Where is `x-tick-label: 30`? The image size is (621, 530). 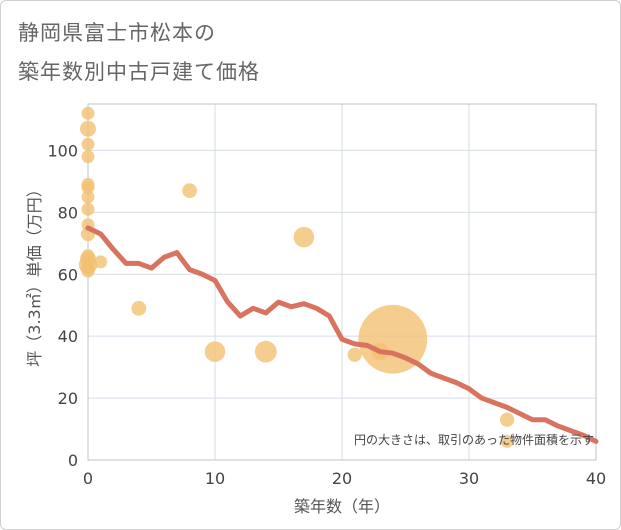 x-tick-label: 30 is located at coordinates (469, 478).